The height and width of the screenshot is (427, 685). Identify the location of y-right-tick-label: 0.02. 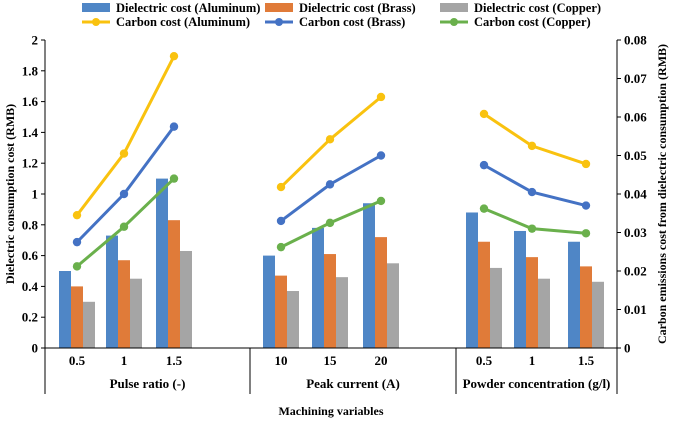
(635, 271).